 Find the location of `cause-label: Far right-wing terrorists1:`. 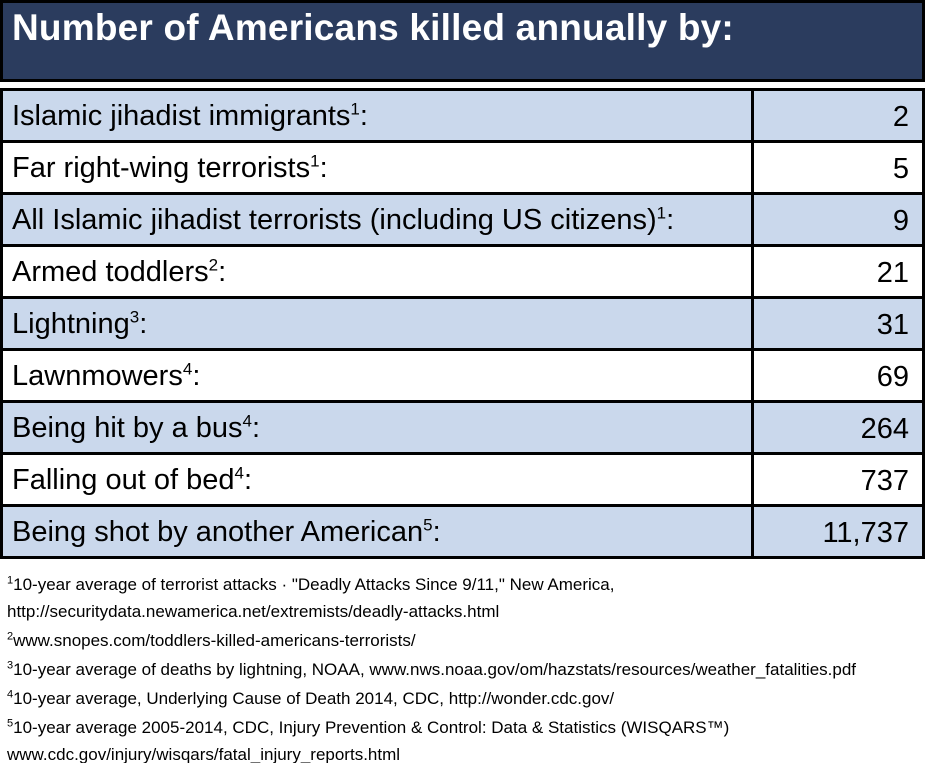

cause-label: Far right-wing terrorists1: is located at coordinates (377, 167).